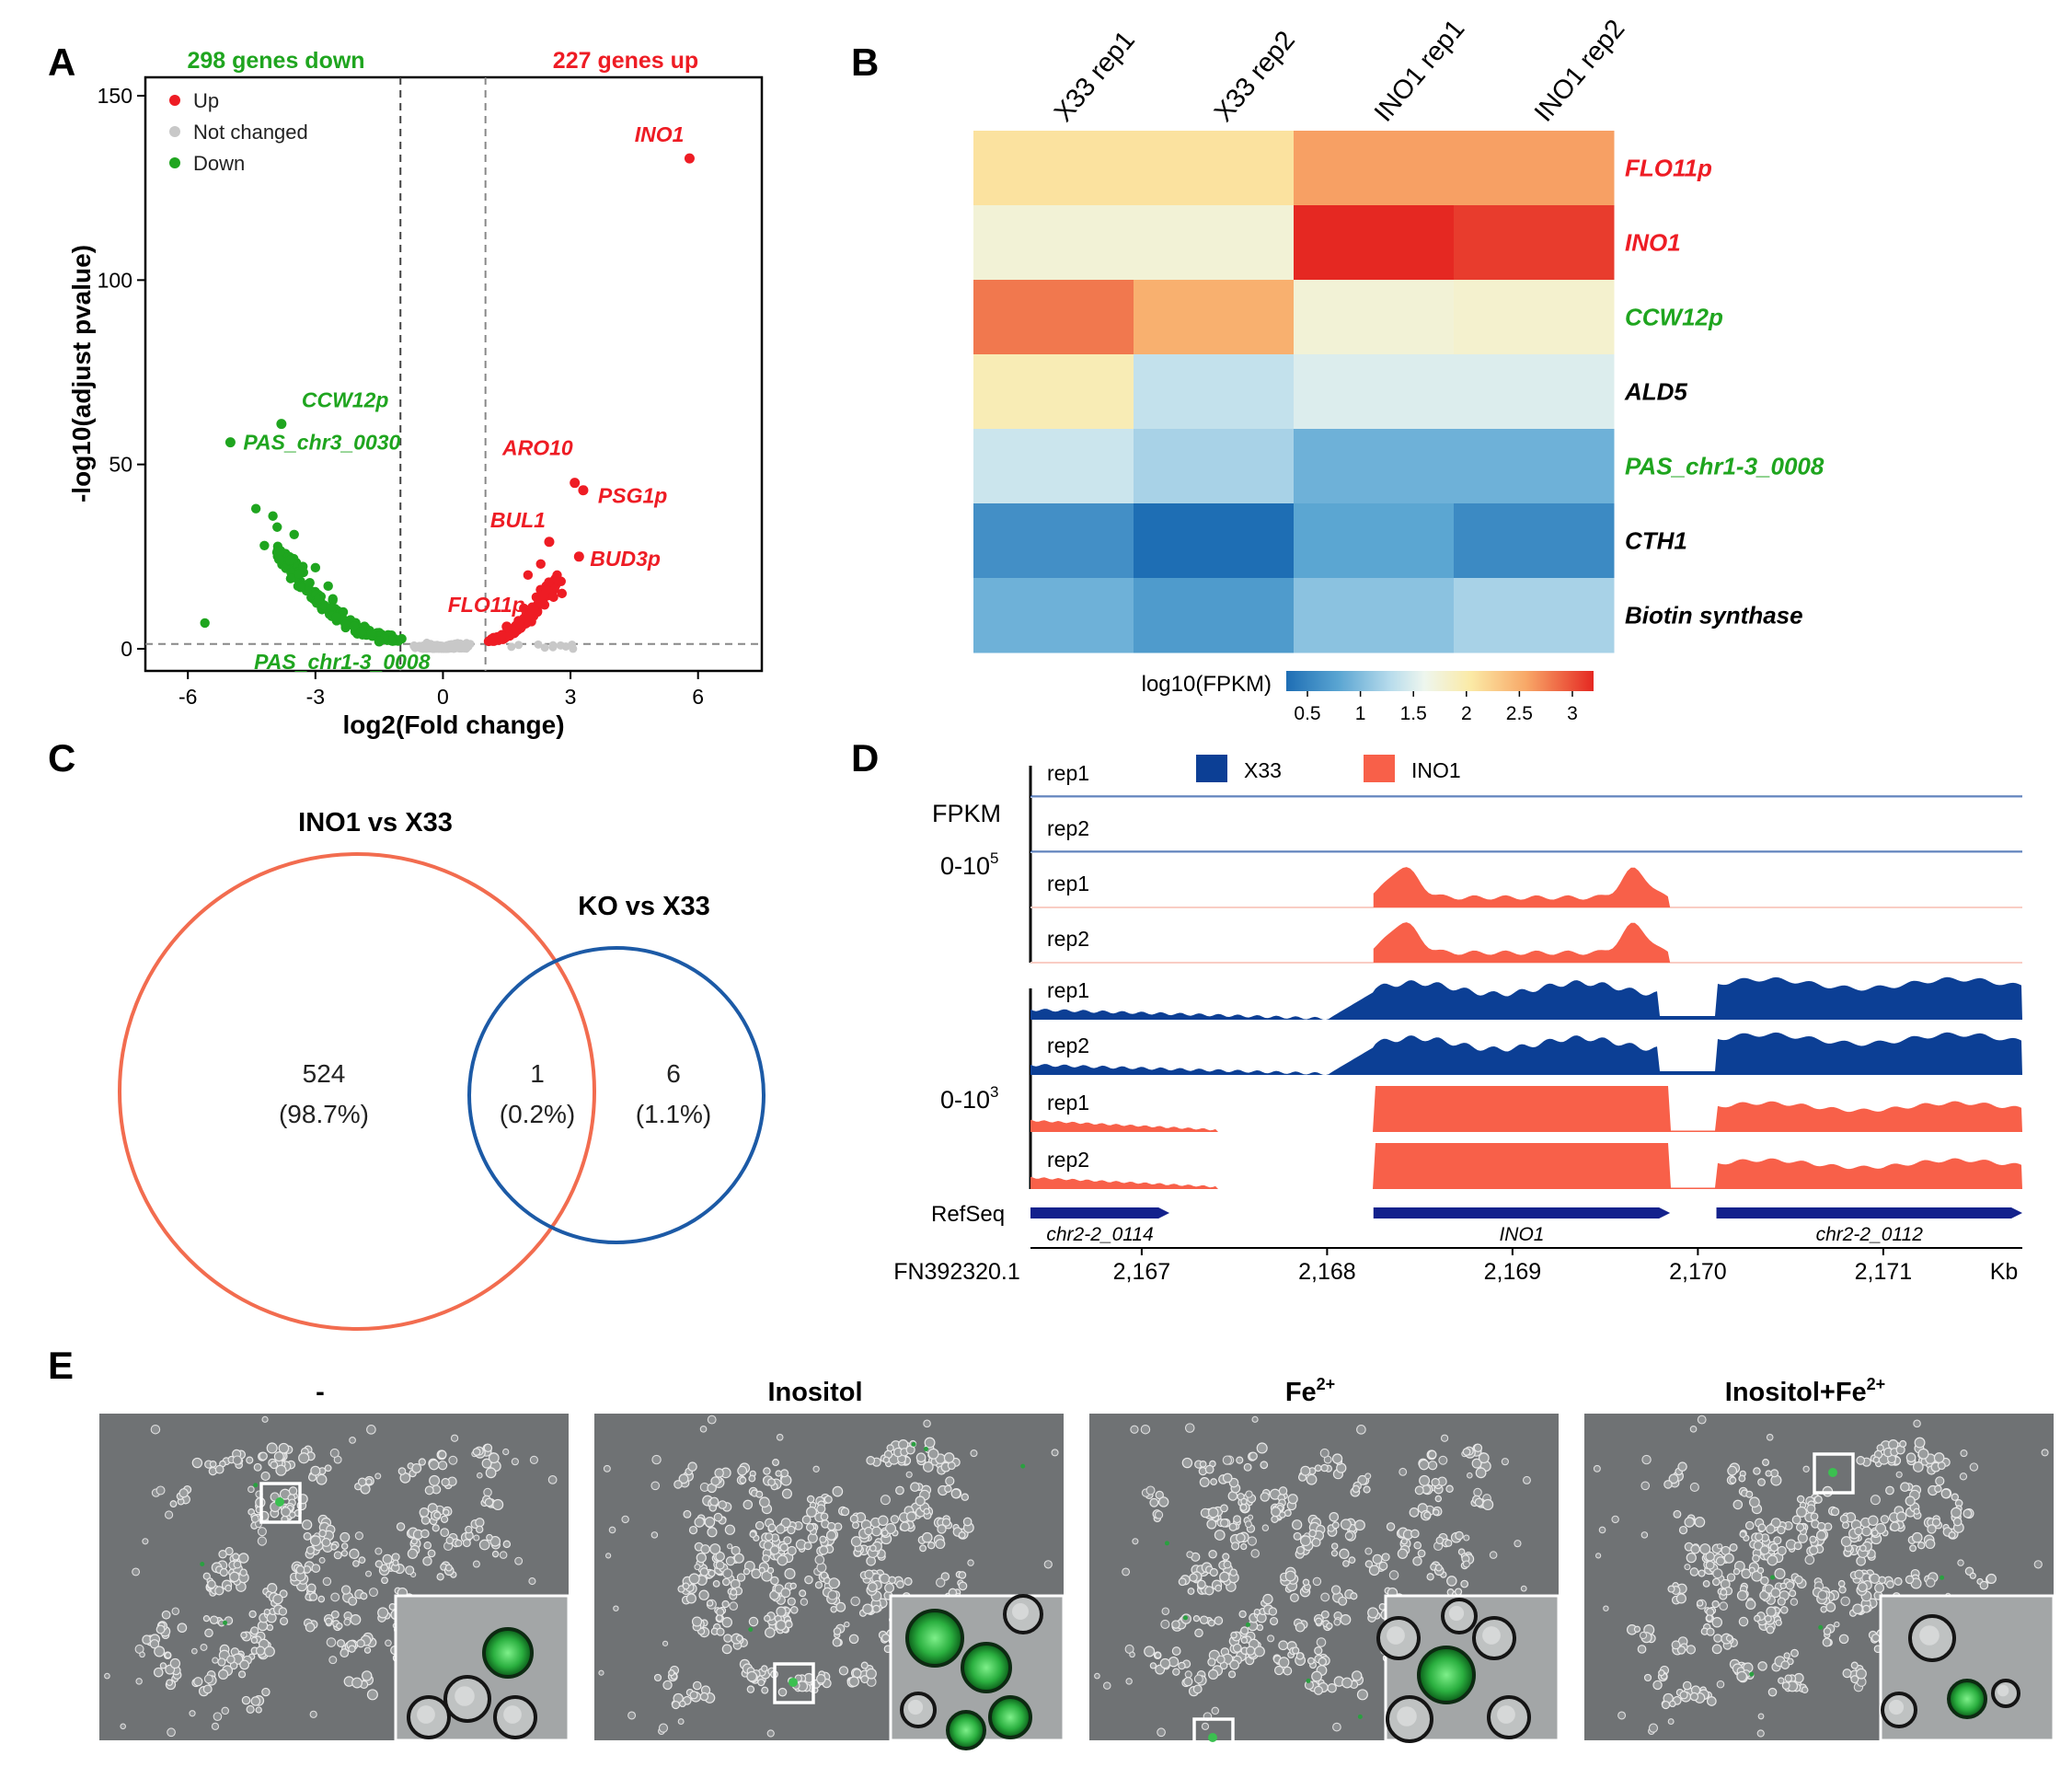 The width and height of the screenshot is (2072, 1767). I want to click on colorbar-tick-label: 2.5, so click(1519, 713).